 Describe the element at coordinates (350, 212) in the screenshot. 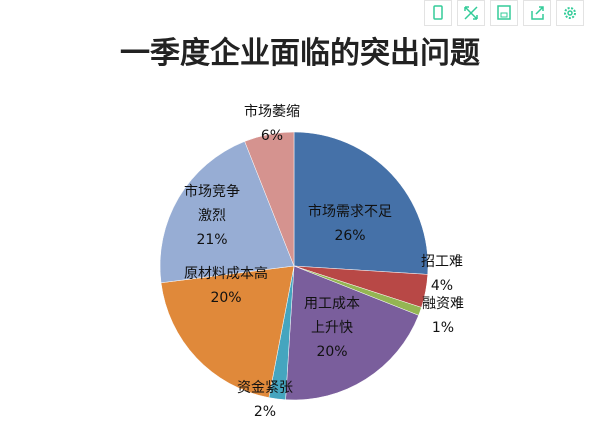

I see `category-label: 市场需求不足` at that location.